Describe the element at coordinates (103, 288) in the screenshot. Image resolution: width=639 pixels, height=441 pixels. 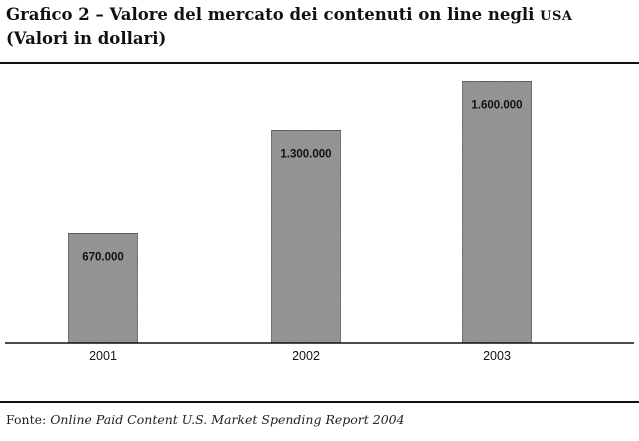
I see `bar-2001` at that location.